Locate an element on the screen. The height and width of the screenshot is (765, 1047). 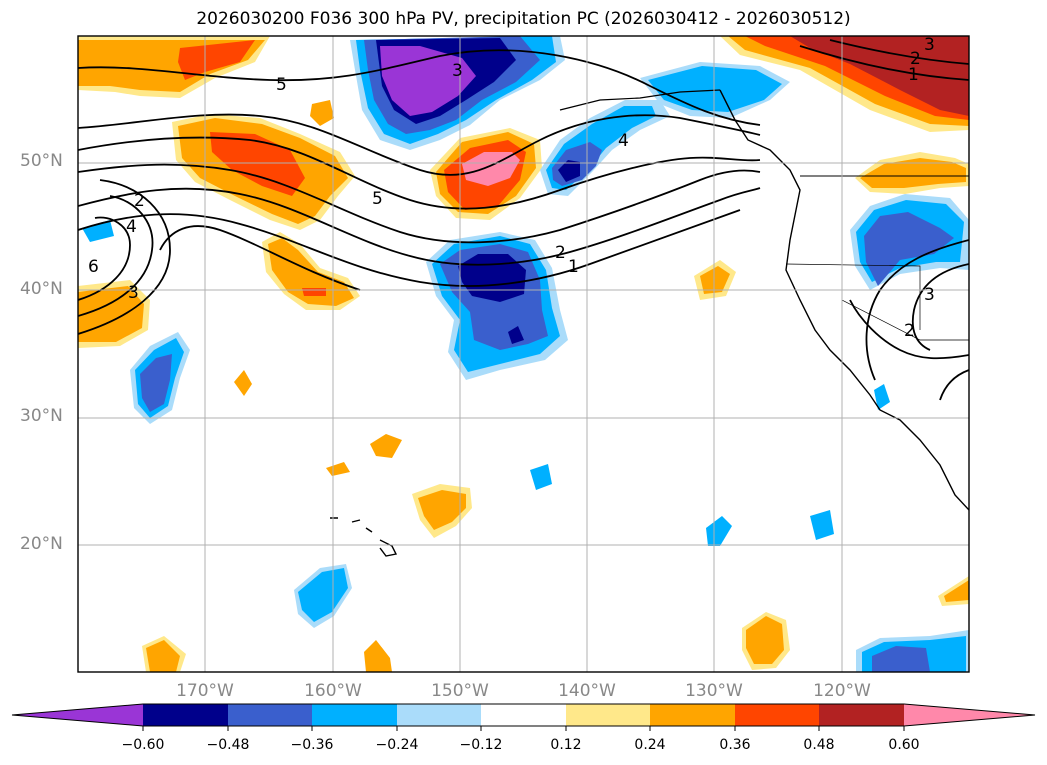
lon-label-150w: 150°W is located at coordinates (460, 691).